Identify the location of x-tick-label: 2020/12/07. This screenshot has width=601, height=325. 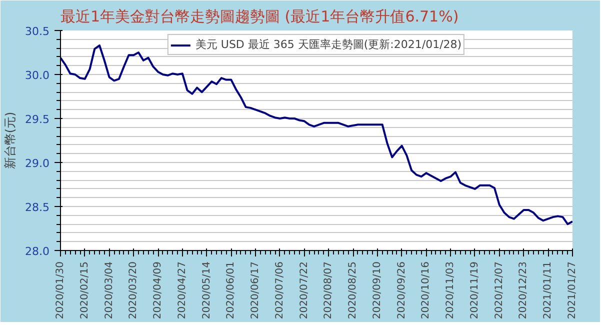
(499, 290).